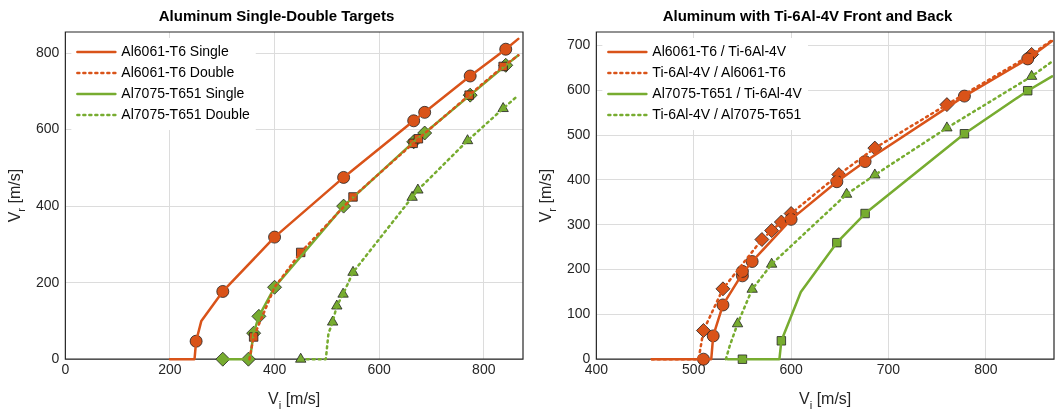 The image size is (1062, 412). I want to click on x-tick-label: 500, so click(694, 369).